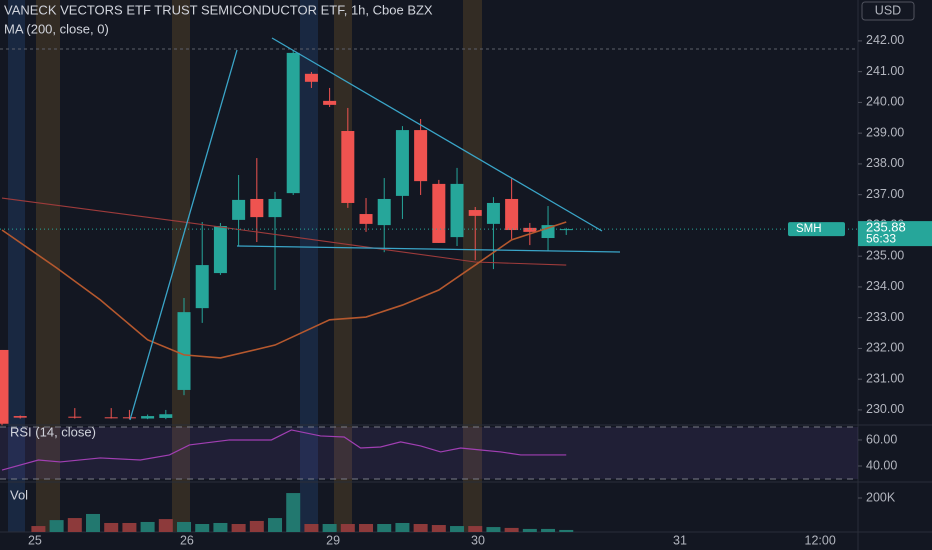 This screenshot has height=550, width=932. Describe the element at coordinates (881, 497) in the screenshot. I see `y-tick-label: 200K` at that location.